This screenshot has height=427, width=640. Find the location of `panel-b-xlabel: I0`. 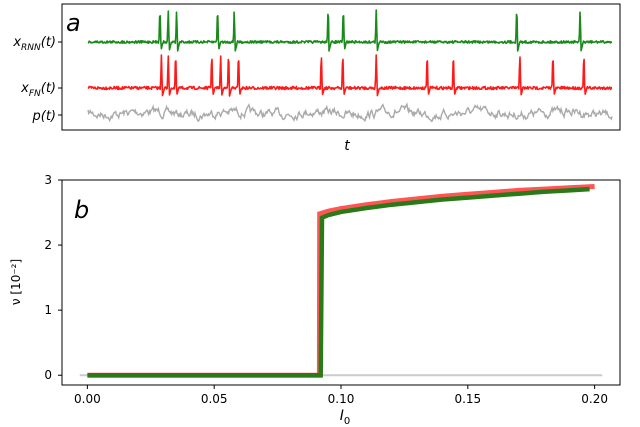

panel-b-xlabel: I0 is located at coordinates (345, 417).